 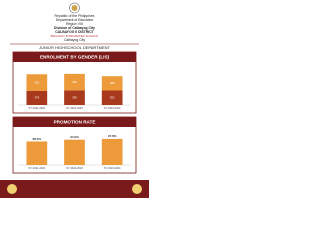 I want to click on header-line: Division of Calbayog City, so click(x=74, y=28).